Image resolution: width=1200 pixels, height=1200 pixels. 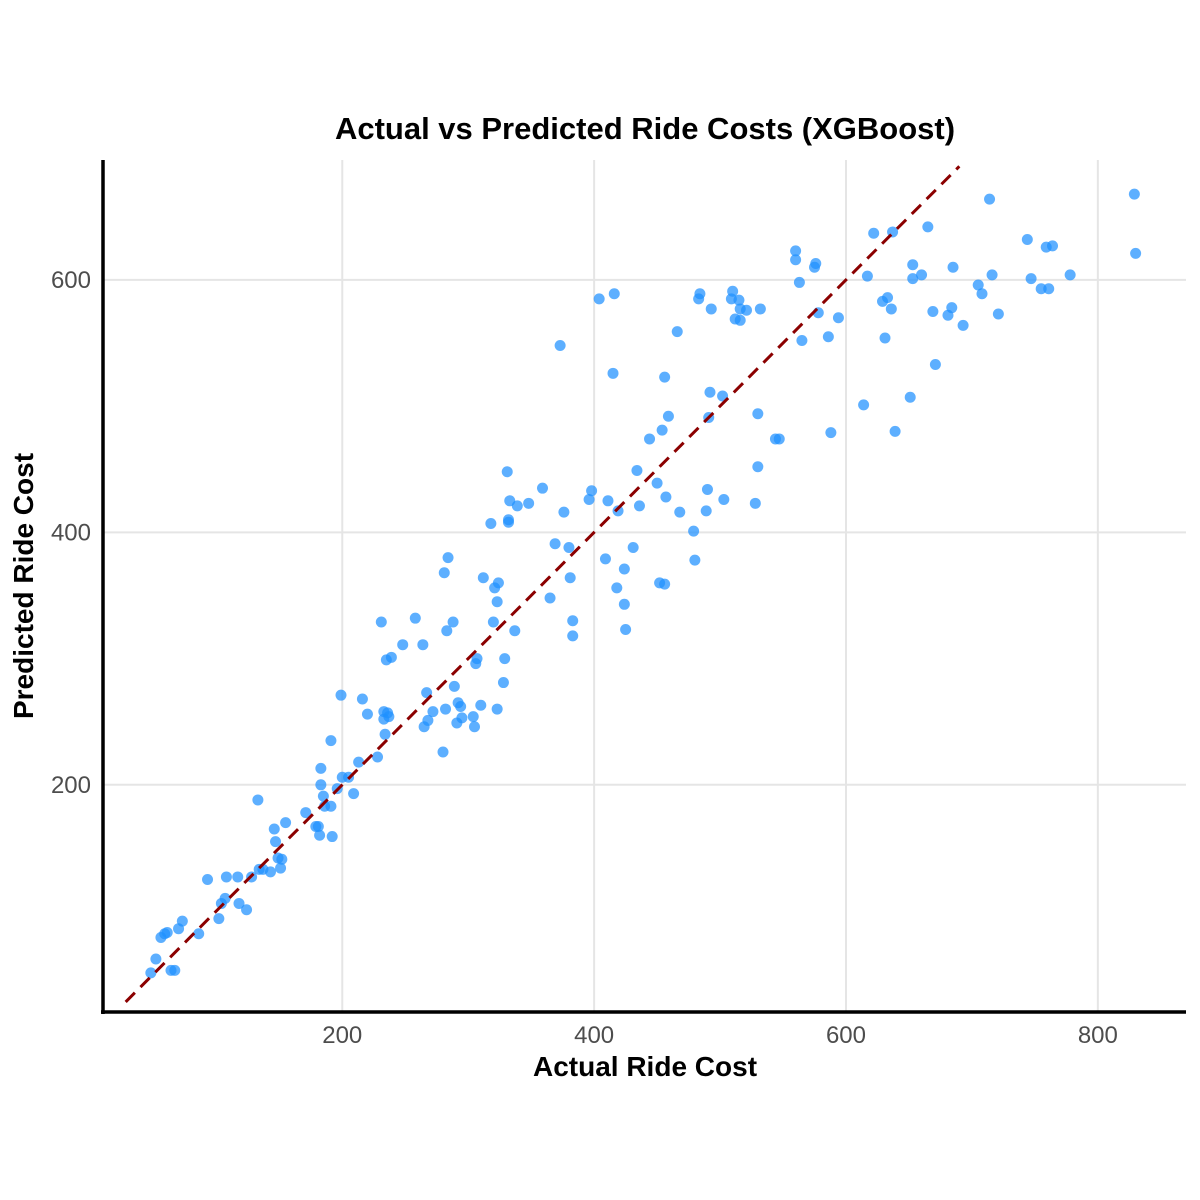 What do you see at coordinates (1098, 1035) in the screenshot?
I see `x-tick-800: 800` at bounding box center [1098, 1035].